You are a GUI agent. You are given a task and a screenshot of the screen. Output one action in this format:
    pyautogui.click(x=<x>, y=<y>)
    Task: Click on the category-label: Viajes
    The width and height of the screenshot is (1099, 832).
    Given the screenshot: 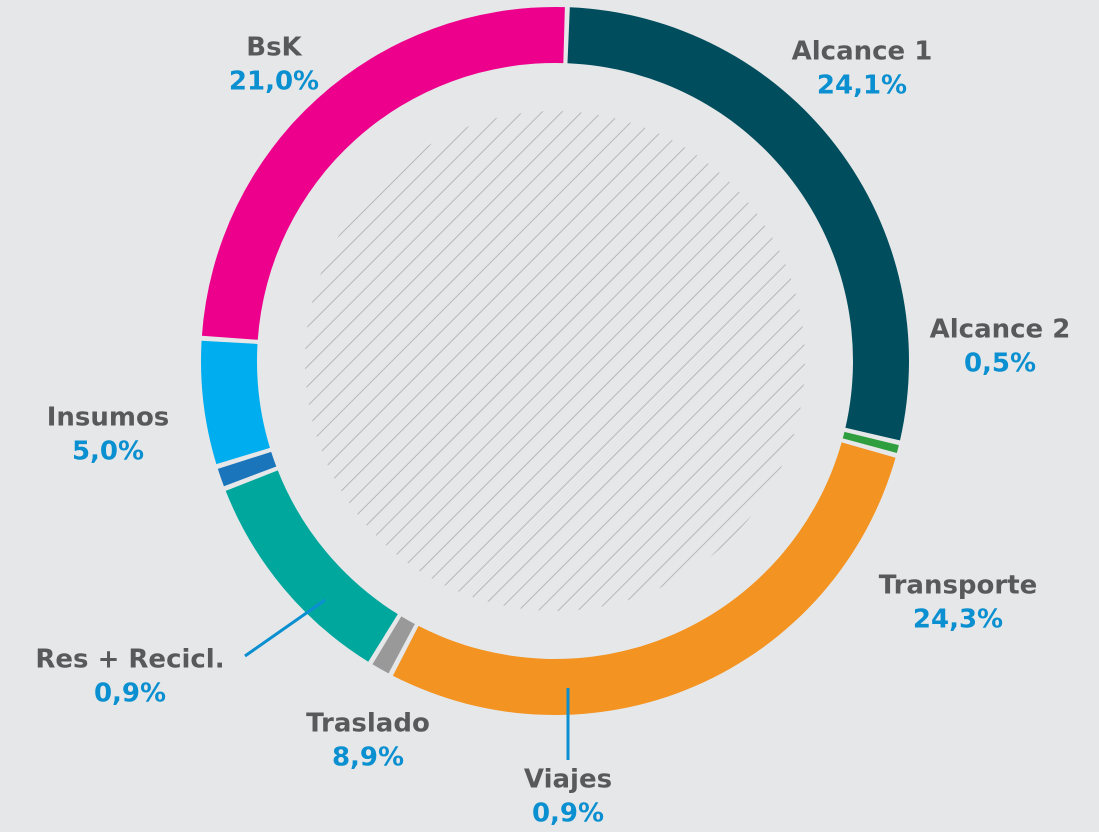 What is the action you would take?
    pyautogui.click(x=568, y=780)
    